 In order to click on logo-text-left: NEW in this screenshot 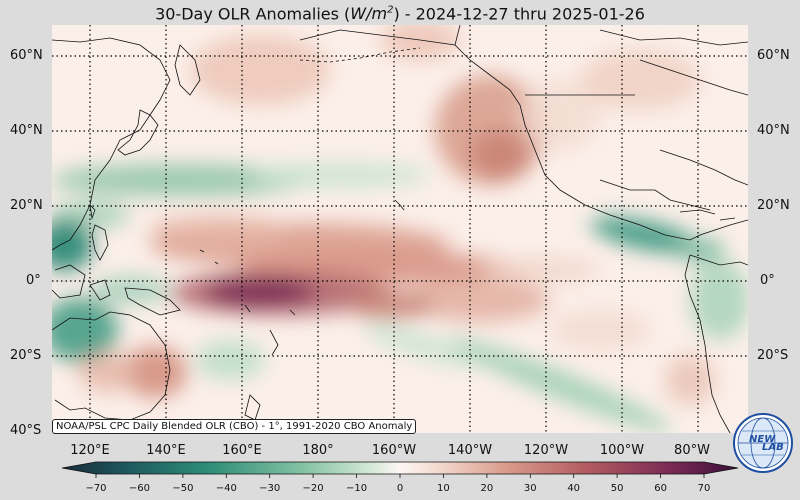, I will do `click(762, 439)`.